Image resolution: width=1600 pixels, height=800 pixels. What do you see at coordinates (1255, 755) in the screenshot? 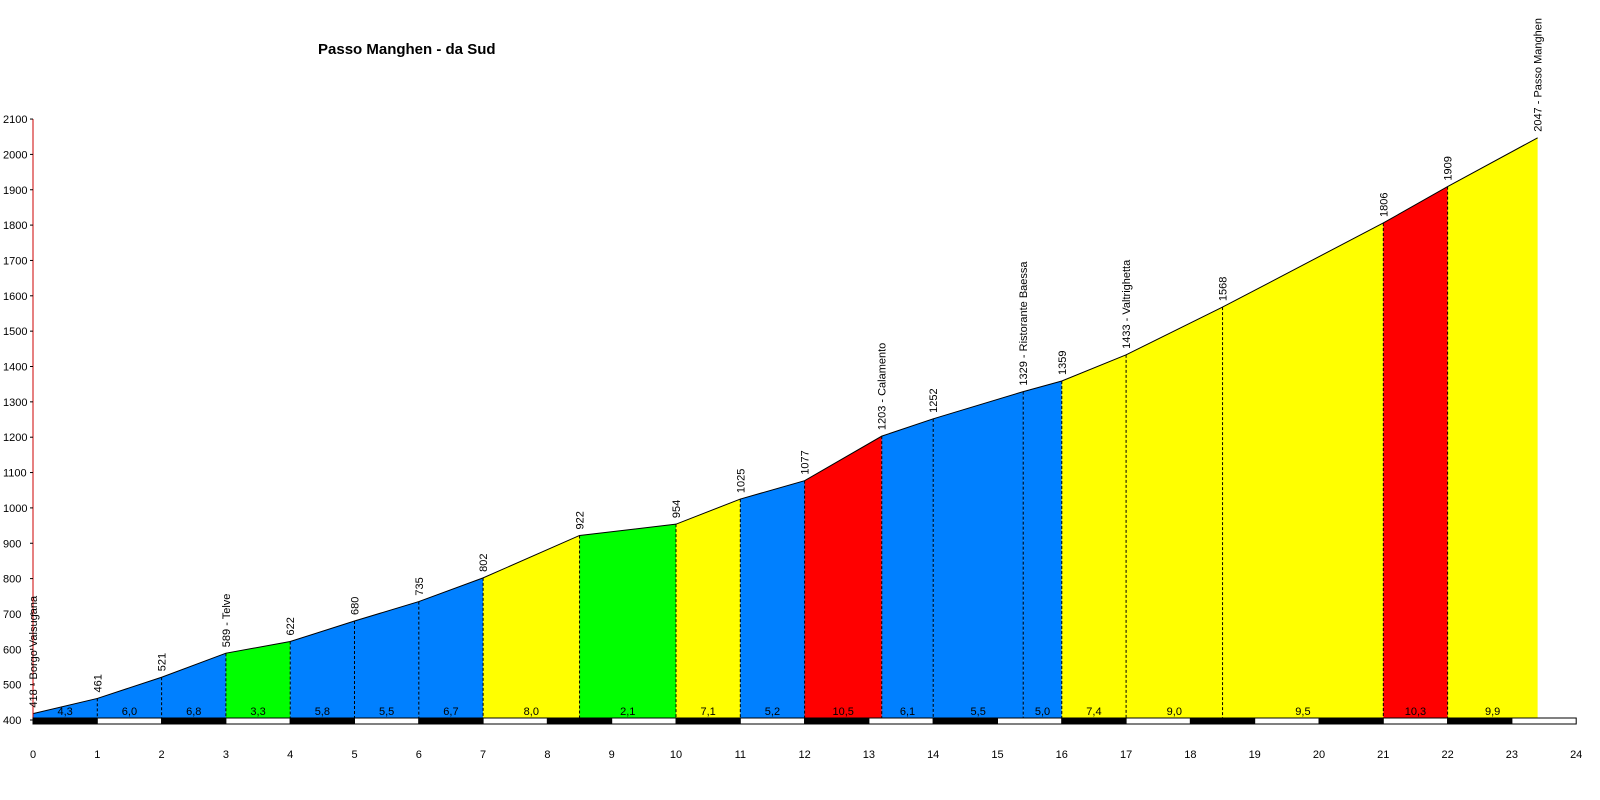
I see `x-tick-label: 19` at bounding box center [1255, 755].